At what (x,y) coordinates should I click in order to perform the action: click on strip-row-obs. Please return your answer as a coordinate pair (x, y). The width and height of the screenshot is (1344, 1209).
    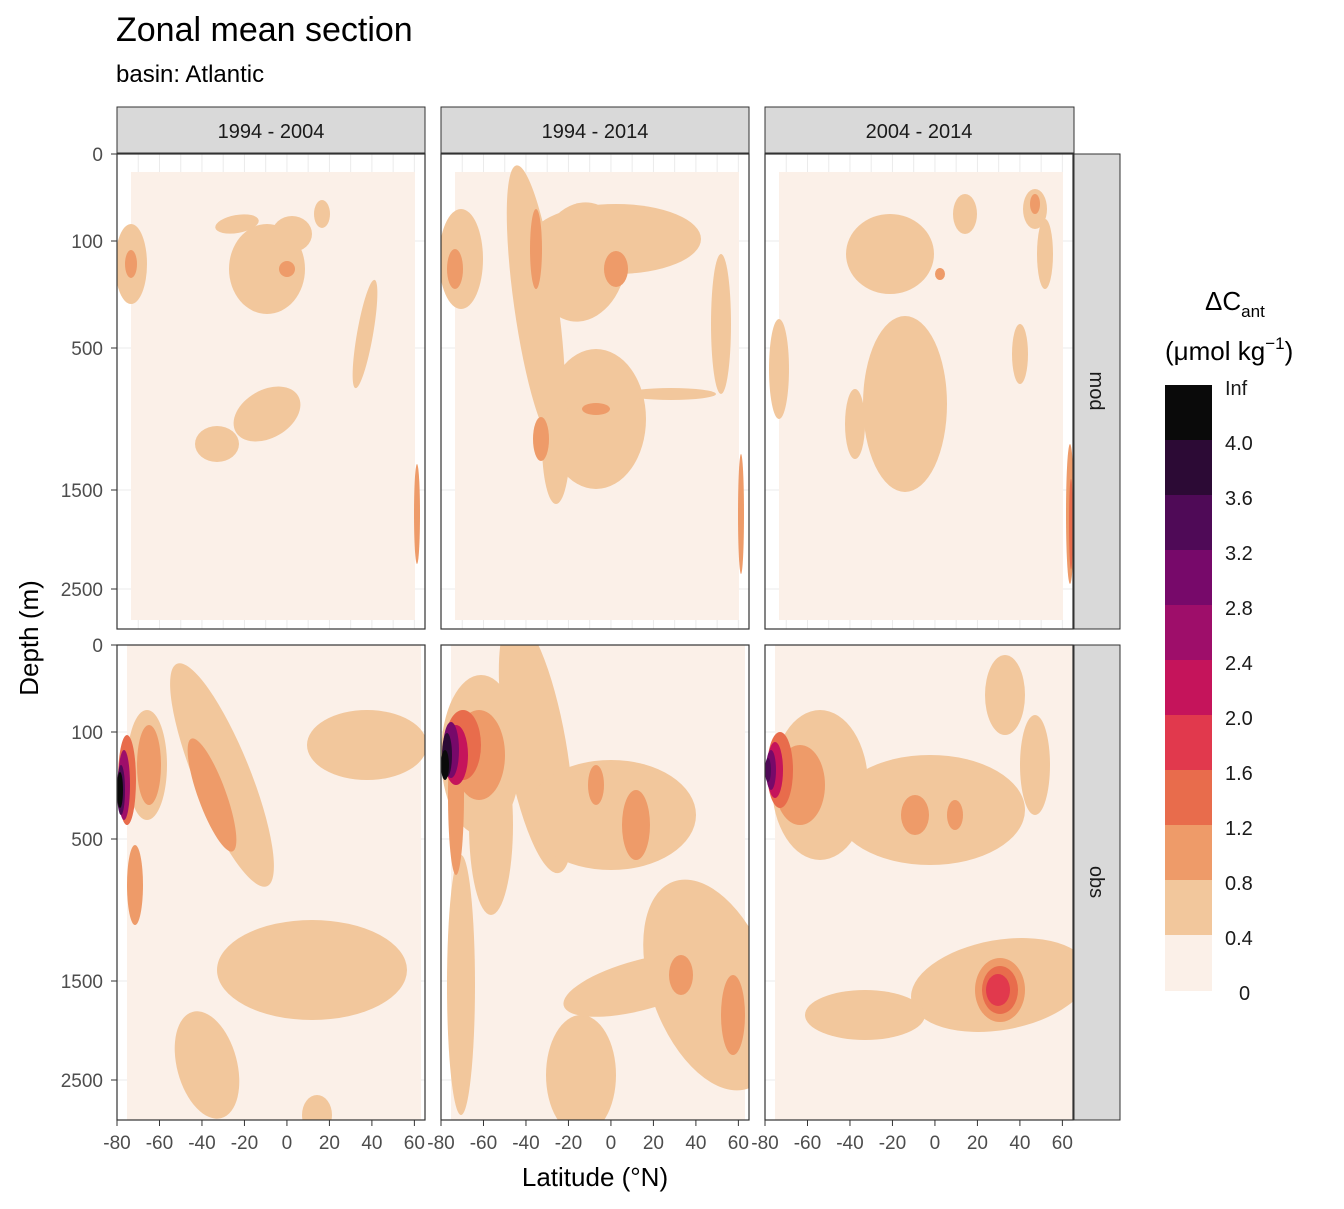
    Looking at the image, I should click on (1097, 882).